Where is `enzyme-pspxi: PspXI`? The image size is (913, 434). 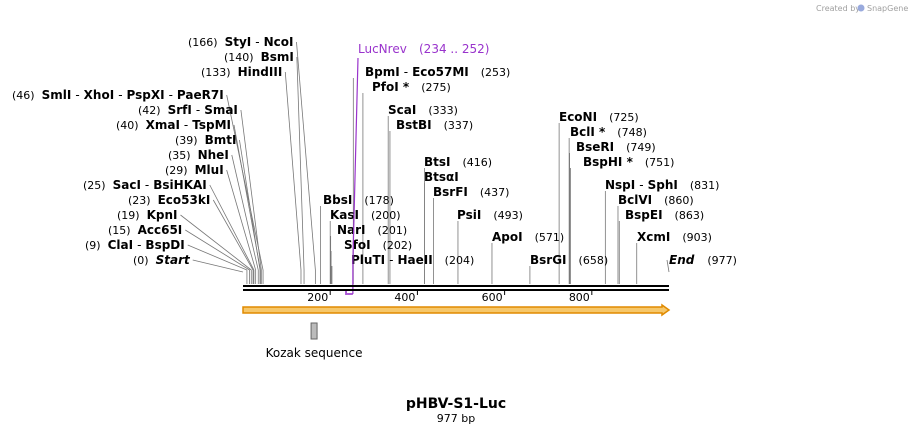 enzyme-pspxi: PspXI is located at coordinates (146, 95).